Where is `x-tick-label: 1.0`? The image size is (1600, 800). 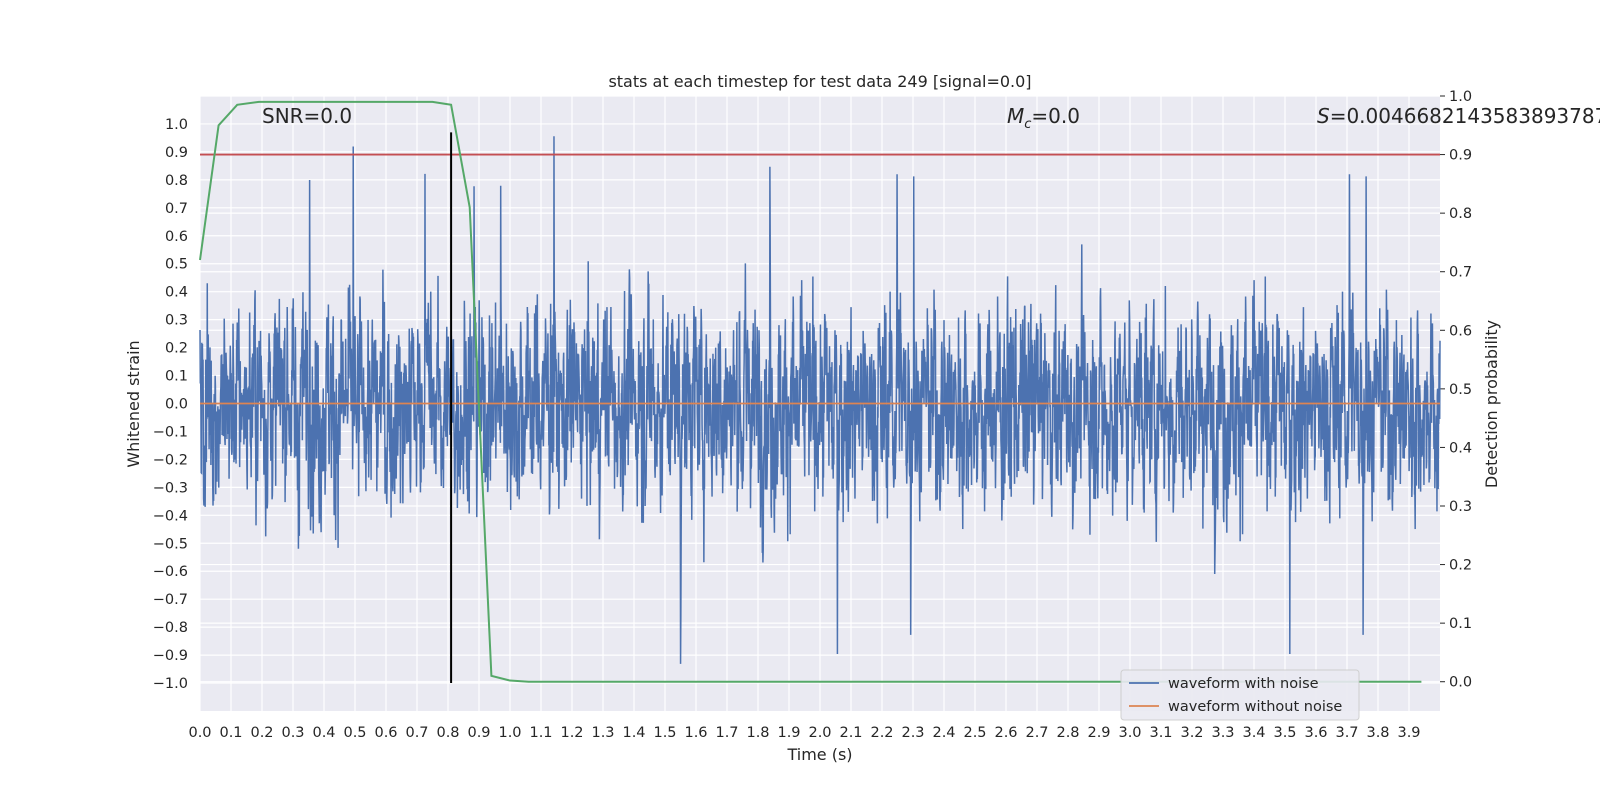
x-tick-label: 1.0 is located at coordinates (509, 733).